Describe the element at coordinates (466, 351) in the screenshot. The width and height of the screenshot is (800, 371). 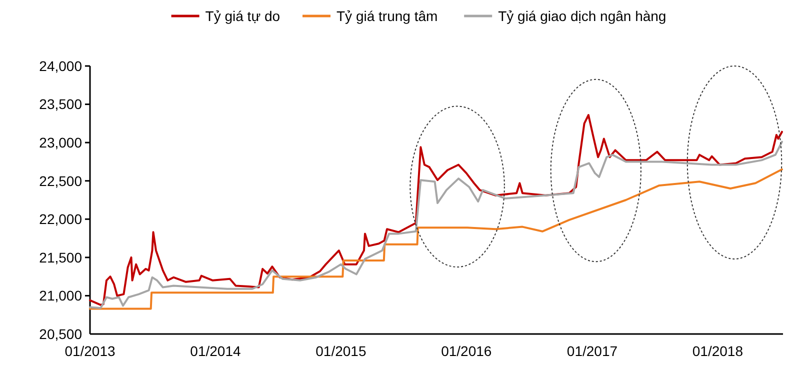
I see `x-tick-label: 01/2016` at that location.